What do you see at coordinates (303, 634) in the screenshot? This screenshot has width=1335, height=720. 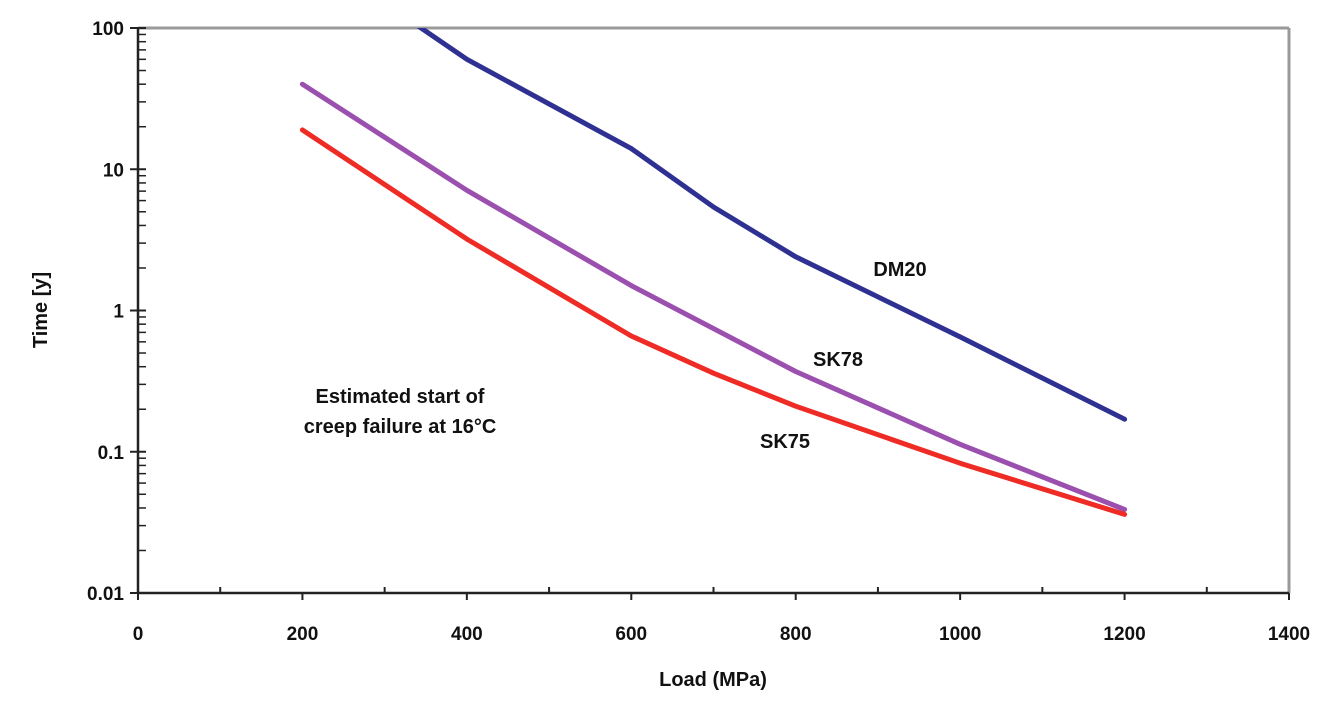 I see `x-tick-label: 200` at bounding box center [303, 634].